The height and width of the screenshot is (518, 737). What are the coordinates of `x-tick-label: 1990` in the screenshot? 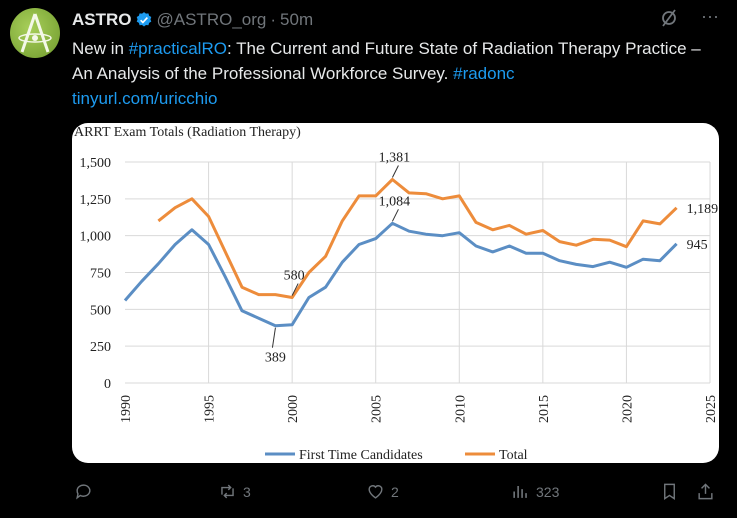 It's located at (126, 409).